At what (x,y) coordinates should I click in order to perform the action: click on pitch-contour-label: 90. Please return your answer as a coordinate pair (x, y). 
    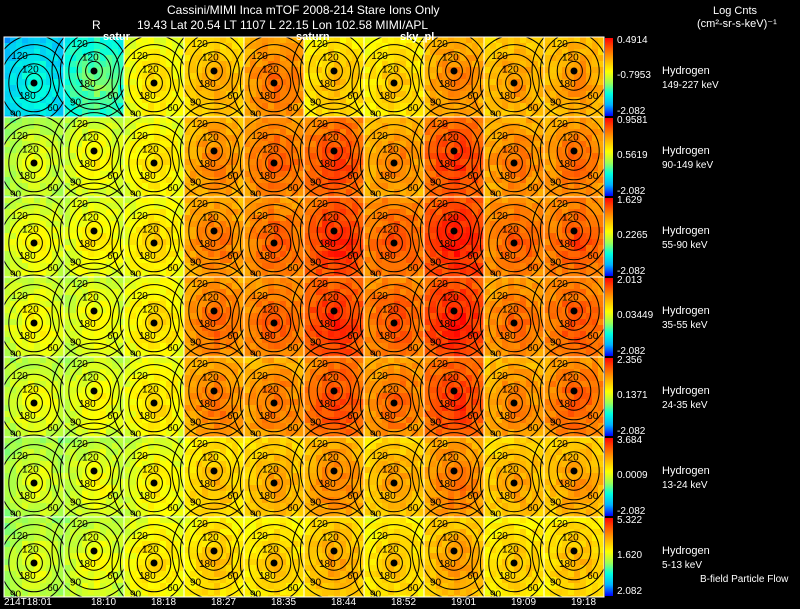
    Looking at the image, I should click on (76, 262).